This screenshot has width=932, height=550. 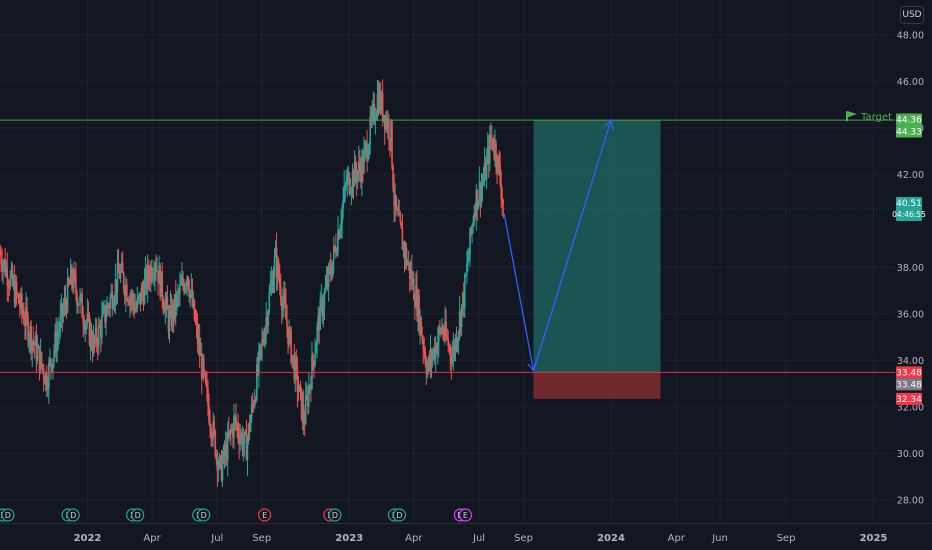 What do you see at coordinates (558, 245) in the screenshot?
I see `projection-arrows` at bounding box center [558, 245].